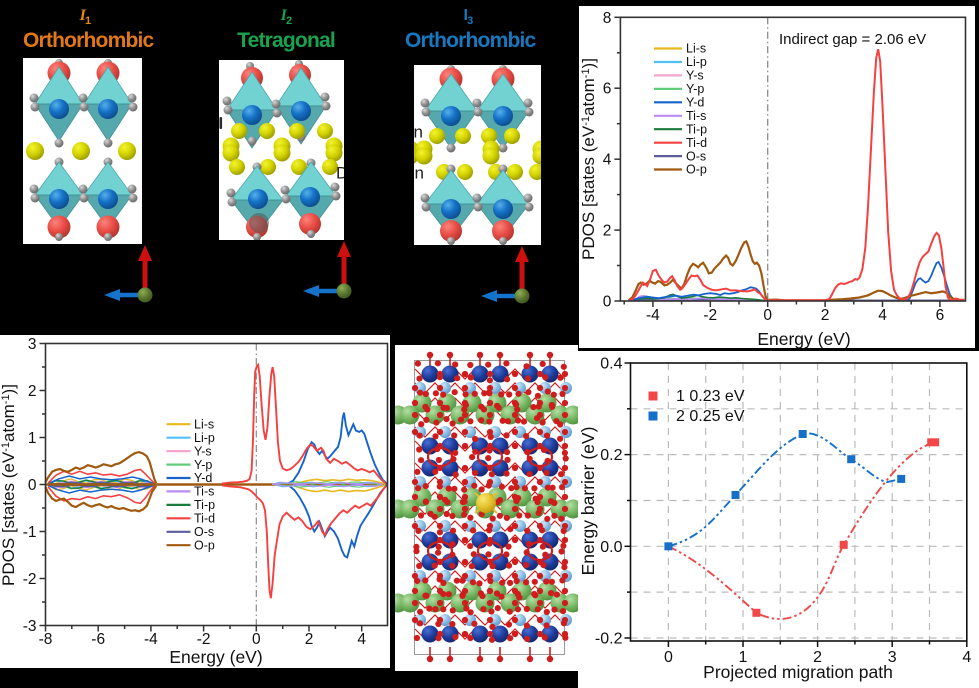 The width and height of the screenshot is (979, 688). I want to click on svg-text: -8, so click(46, 639).